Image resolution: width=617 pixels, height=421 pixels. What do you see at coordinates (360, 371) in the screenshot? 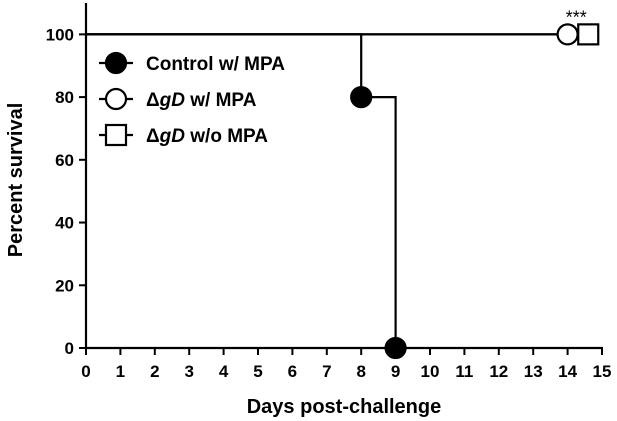
I see `x-tick-label: 8` at bounding box center [360, 371].